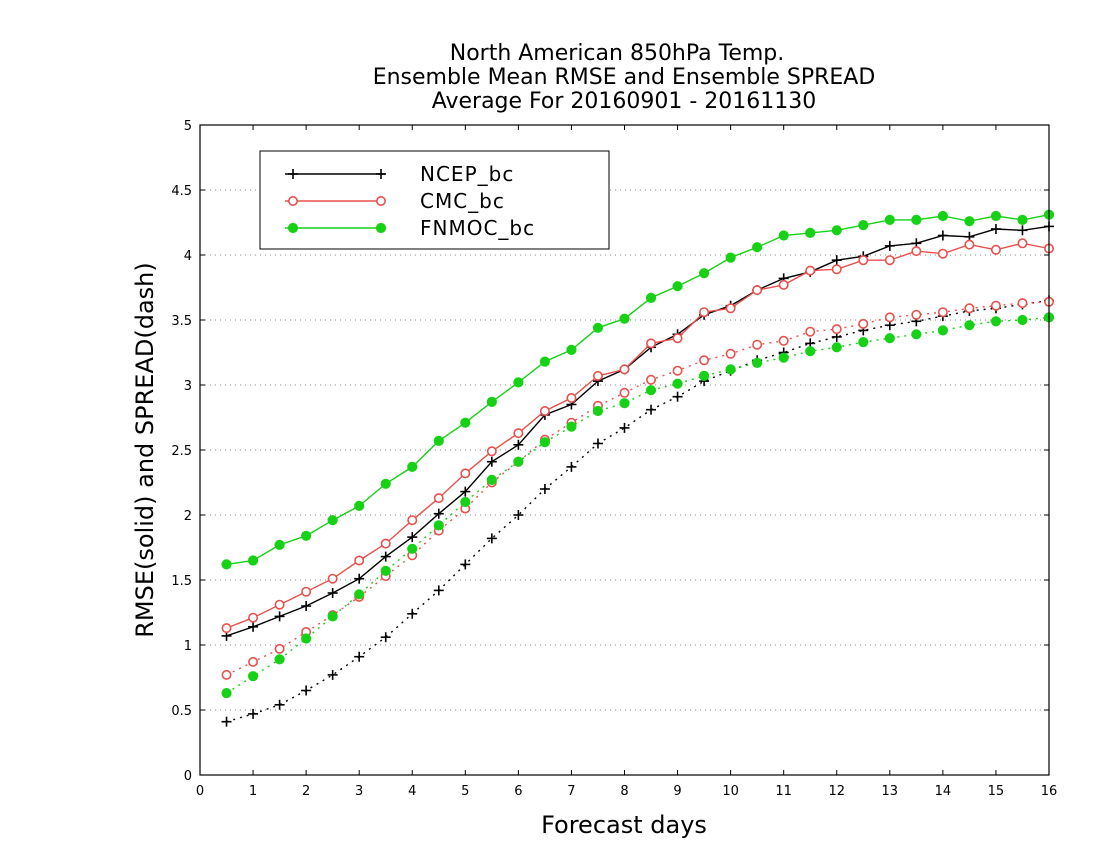 The height and width of the screenshot is (850, 1100). Describe the element at coordinates (306, 791) in the screenshot. I see `x-tick-label: 2` at that location.